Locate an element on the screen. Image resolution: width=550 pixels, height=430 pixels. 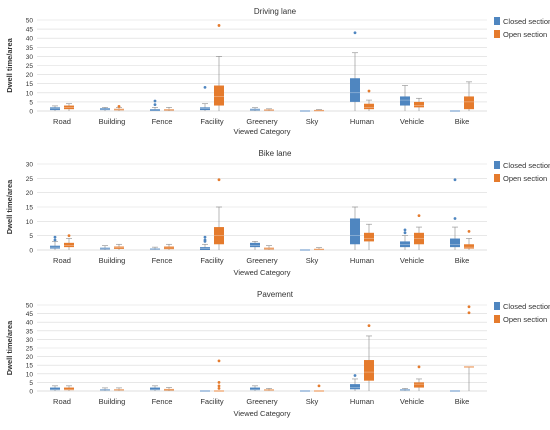
legend-label: Closed section is located at coordinates (526, 21).